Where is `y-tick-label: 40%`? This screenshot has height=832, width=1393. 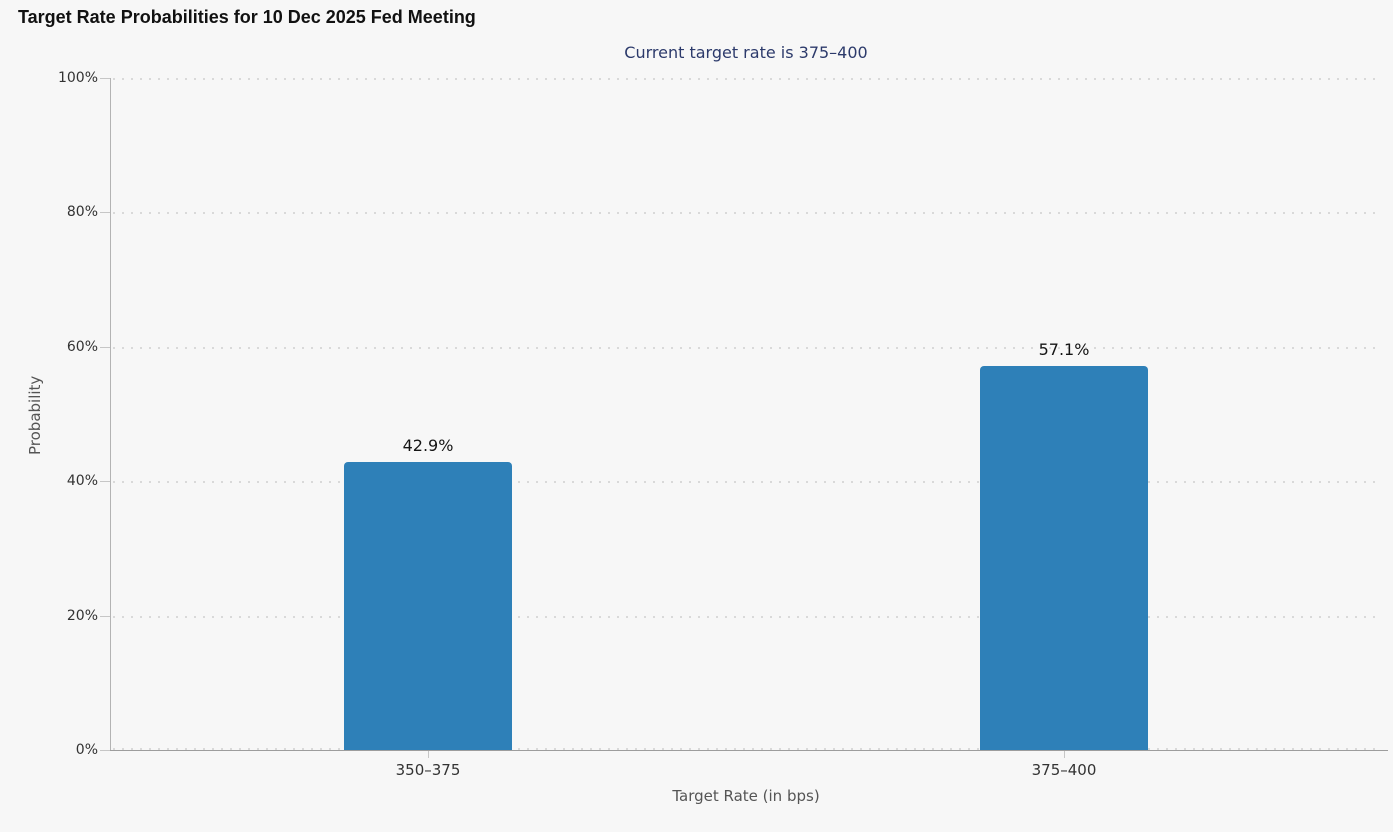
y-tick-label: 40% is located at coordinates (82, 481).